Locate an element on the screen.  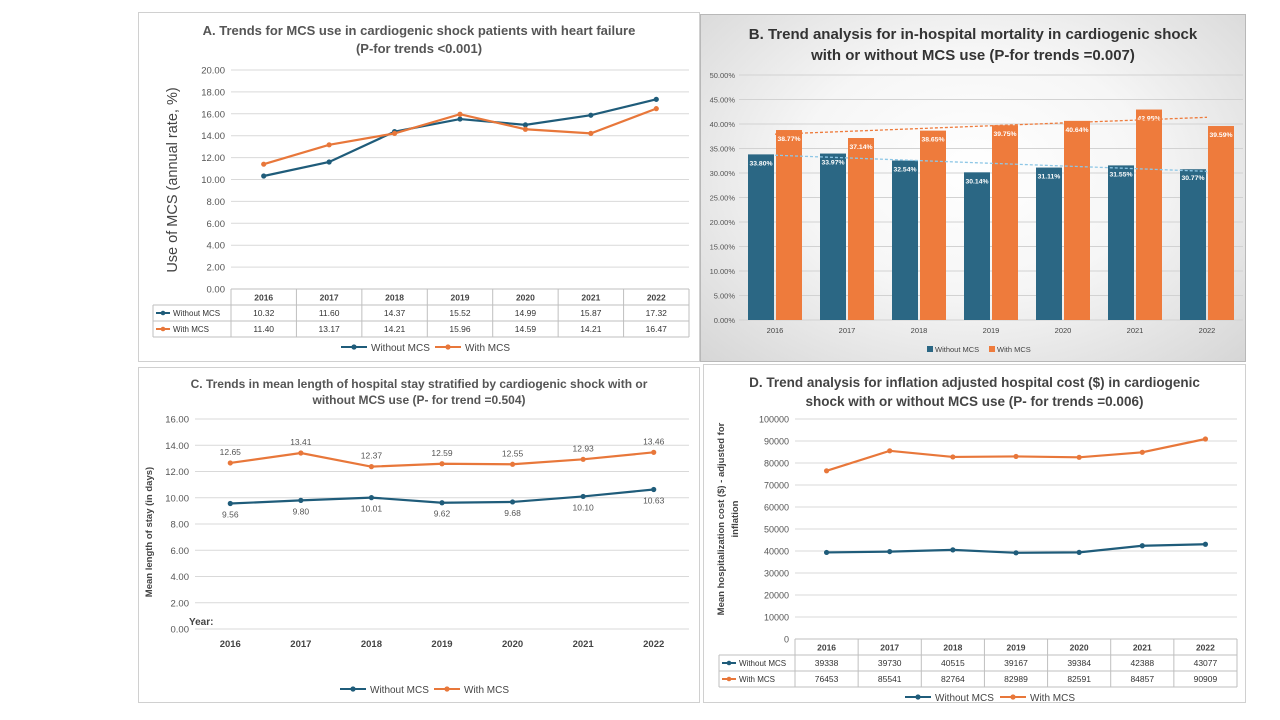
chart-b-trendline-without-mcs is located at coordinates (991, 163).